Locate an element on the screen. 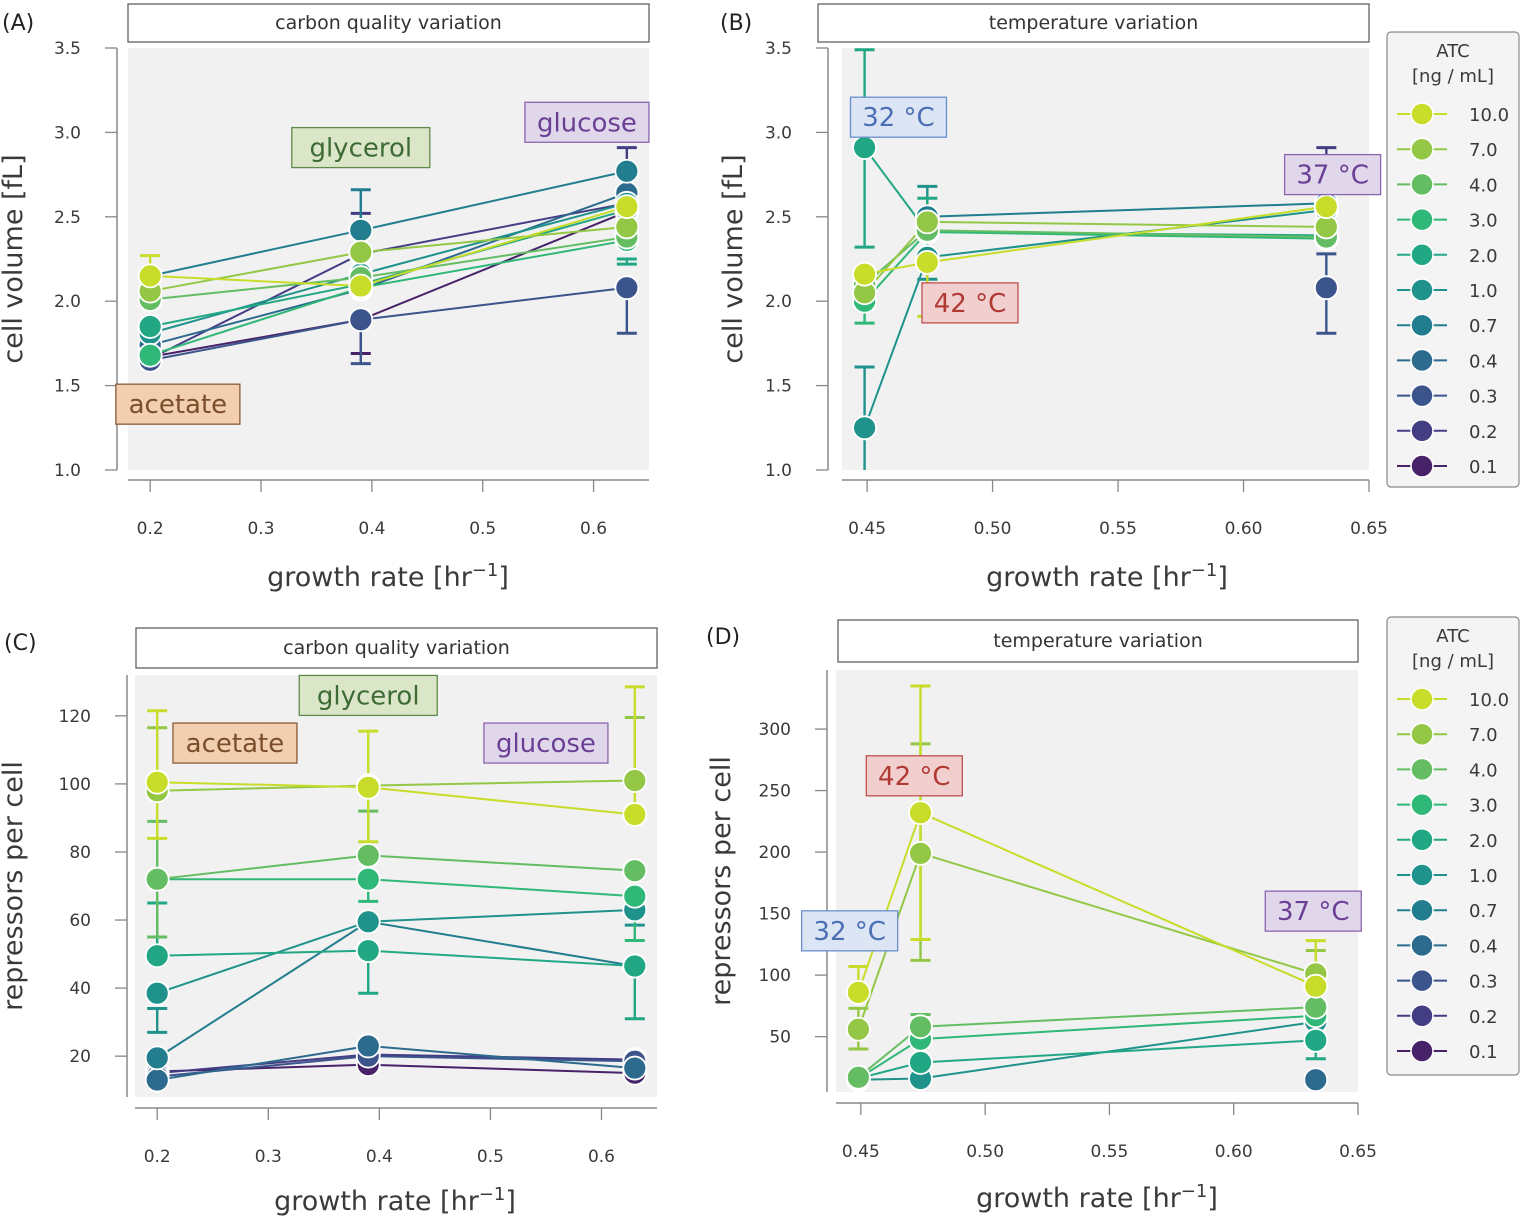 This screenshot has height=1219, width=1522. x-tick-label: 0.50 is located at coordinates (993, 529).